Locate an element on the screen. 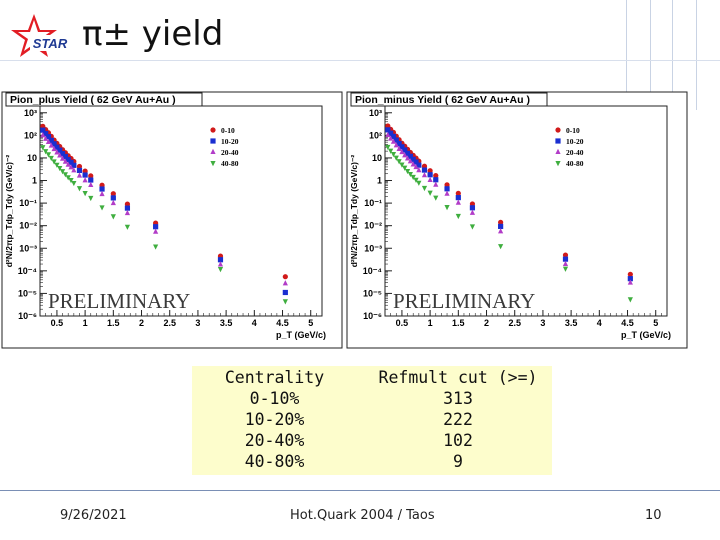 This screenshot has height=540, width=720. refmult-row: 313 is located at coordinates (458, 398).